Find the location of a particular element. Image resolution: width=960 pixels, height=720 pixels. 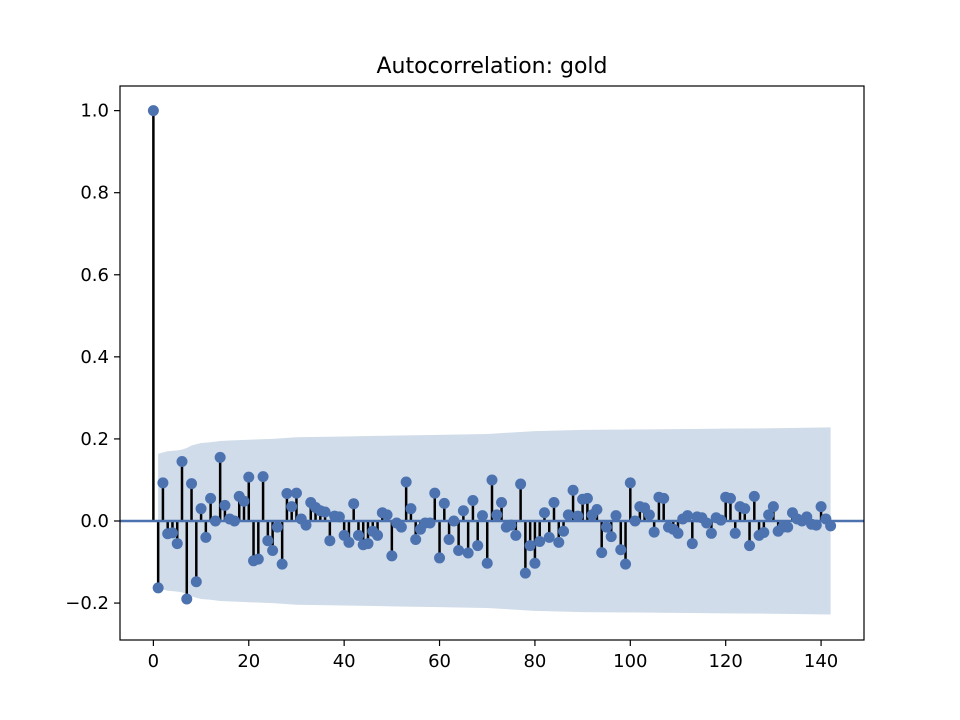

x-tick-label-60: 60 is located at coordinates (439, 661).